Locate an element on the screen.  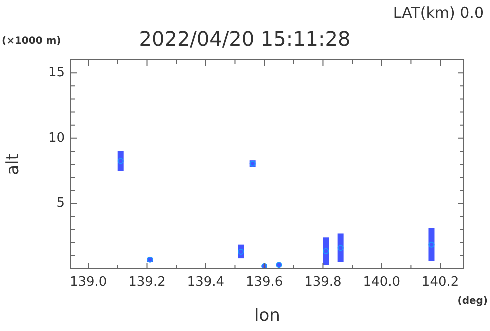
text: (×1000 m) is located at coordinates (32, 41).